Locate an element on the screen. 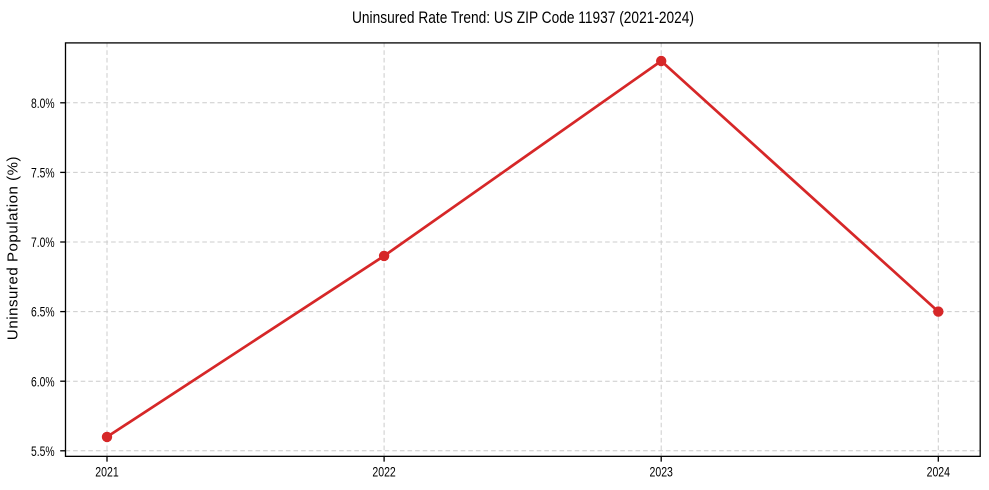  svg-text: 2024 is located at coordinates (939, 472).